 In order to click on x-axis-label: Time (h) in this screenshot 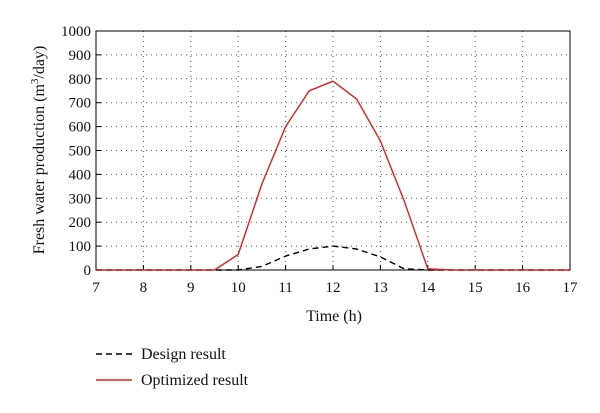, I will do `click(334, 316)`.